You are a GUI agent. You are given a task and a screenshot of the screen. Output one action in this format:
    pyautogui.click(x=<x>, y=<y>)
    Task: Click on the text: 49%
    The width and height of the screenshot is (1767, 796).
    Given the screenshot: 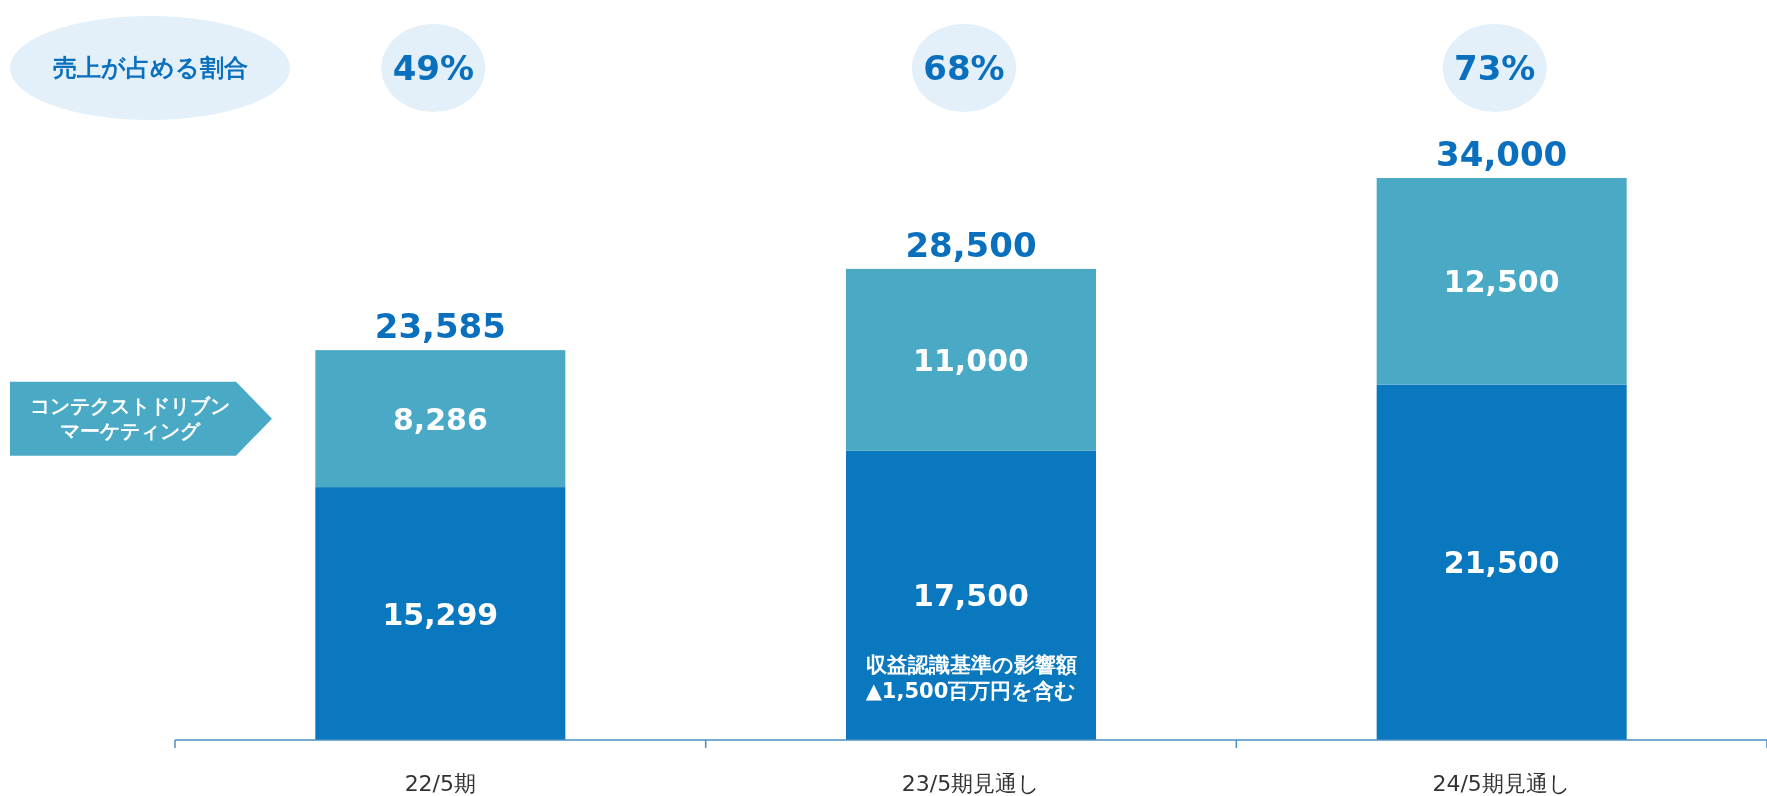 What is the action you would take?
    pyautogui.click(x=433, y=68)
    